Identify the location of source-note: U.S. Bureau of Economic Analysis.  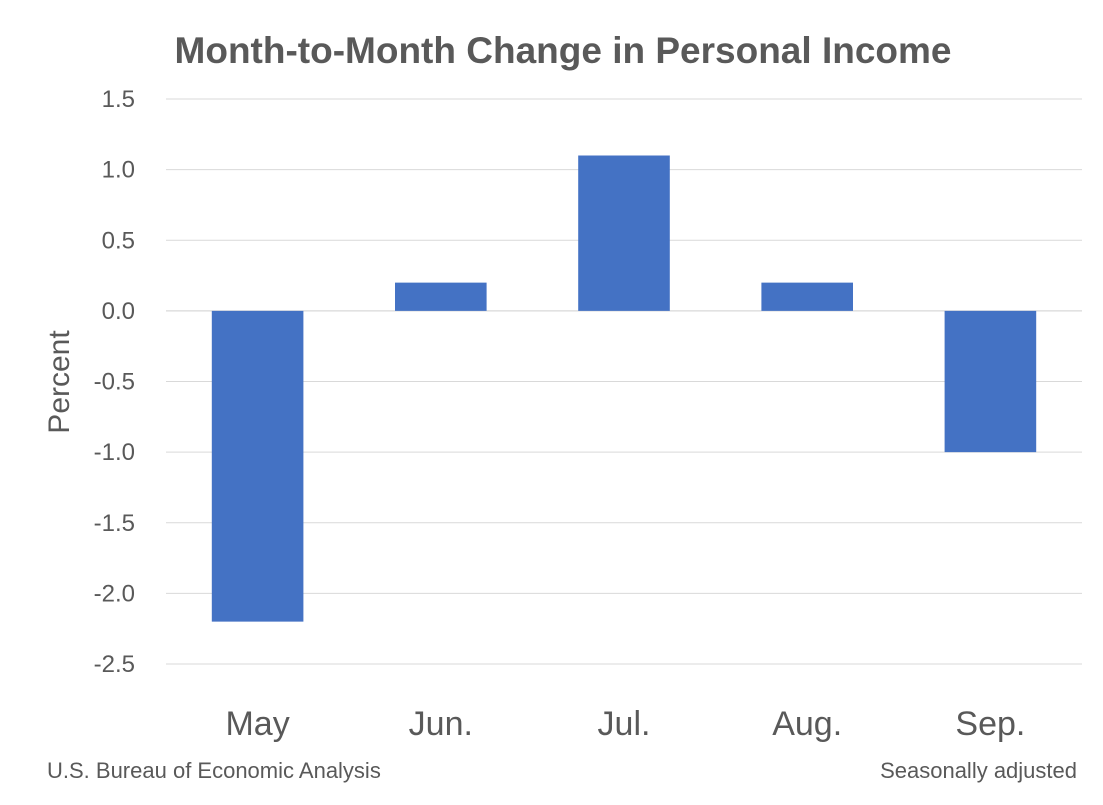
(214, 770).